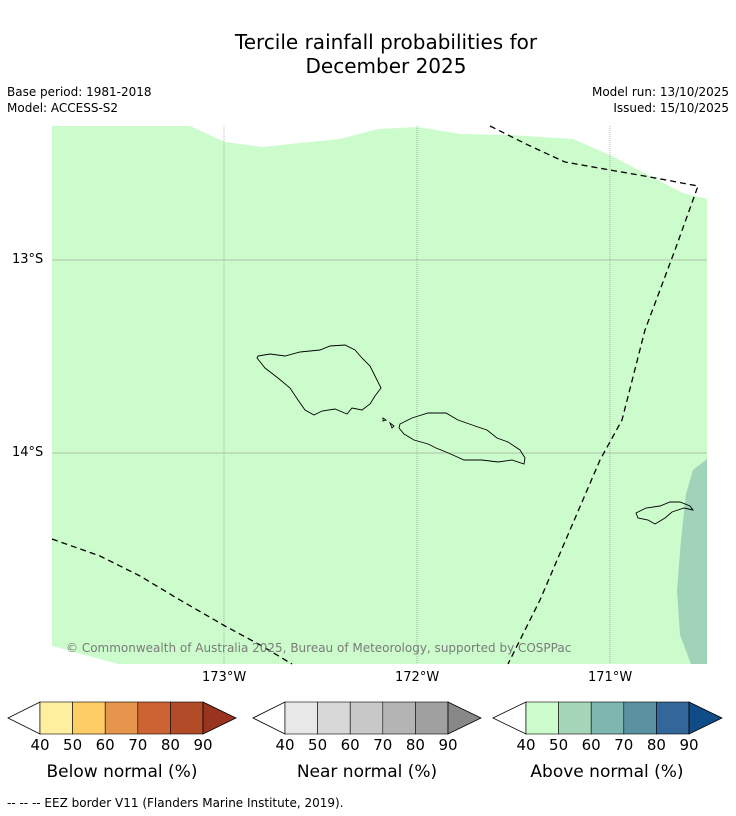 Image resolution: width=736 pixels, height=816 pixels. I want to click on model-name: Model: ACCESS-S2, so click(63, 108).